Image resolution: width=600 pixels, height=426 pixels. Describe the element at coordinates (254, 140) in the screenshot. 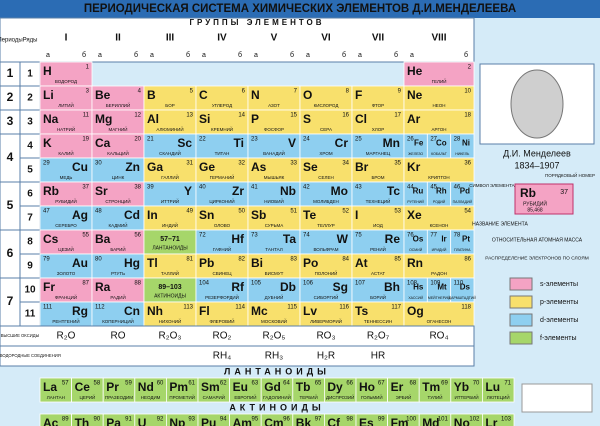

I see `element-number: 23` at that location.